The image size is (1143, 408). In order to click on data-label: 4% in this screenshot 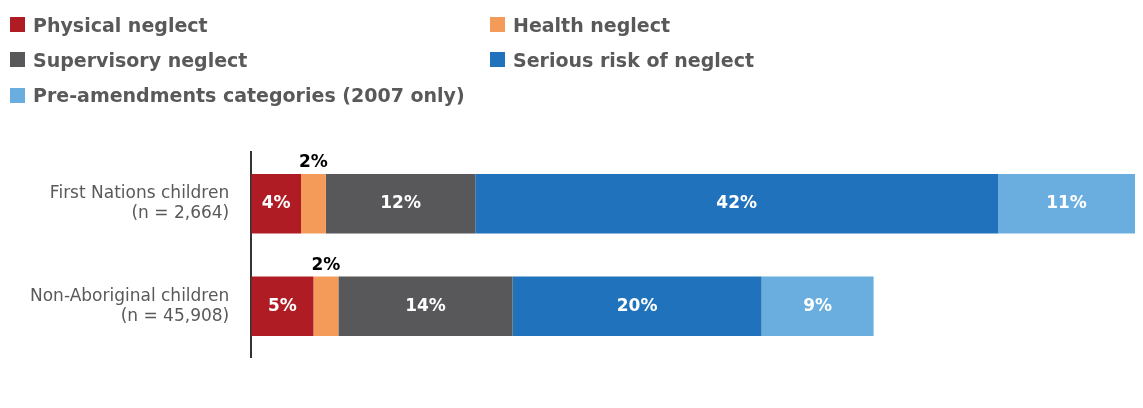, I will do `click(276, 202)`.